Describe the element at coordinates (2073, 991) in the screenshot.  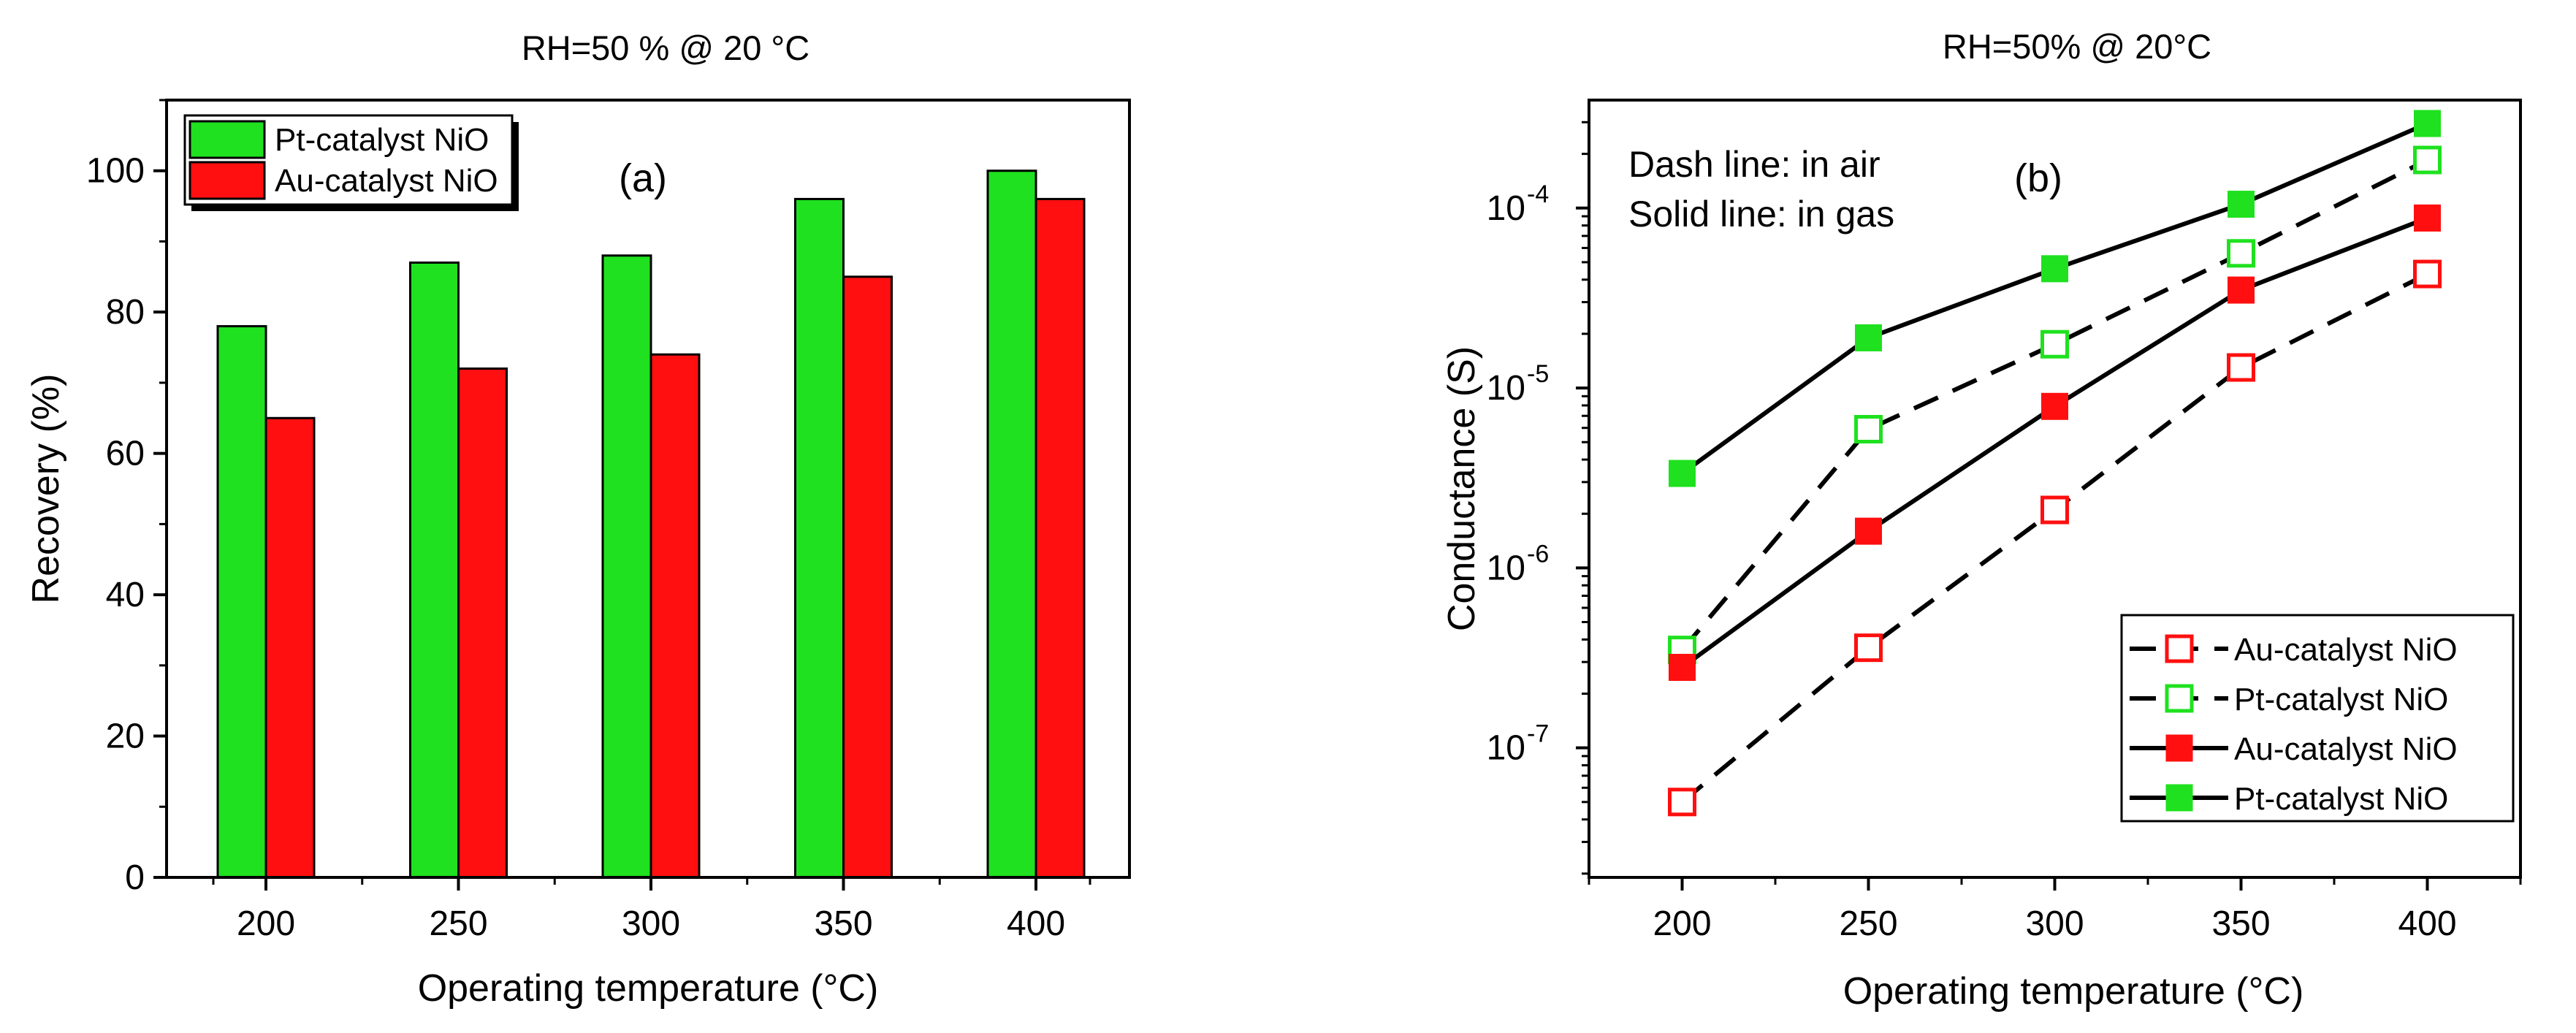
I see `panel-b-x-axis-label: Operating temperature (°C)` at that location.